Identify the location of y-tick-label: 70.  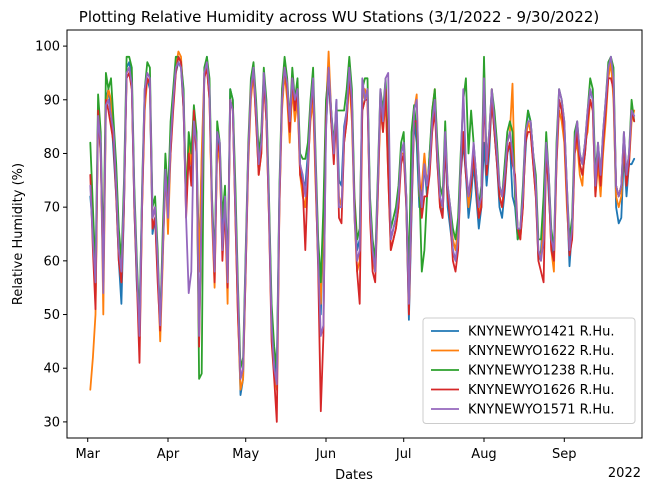
(51, 208).